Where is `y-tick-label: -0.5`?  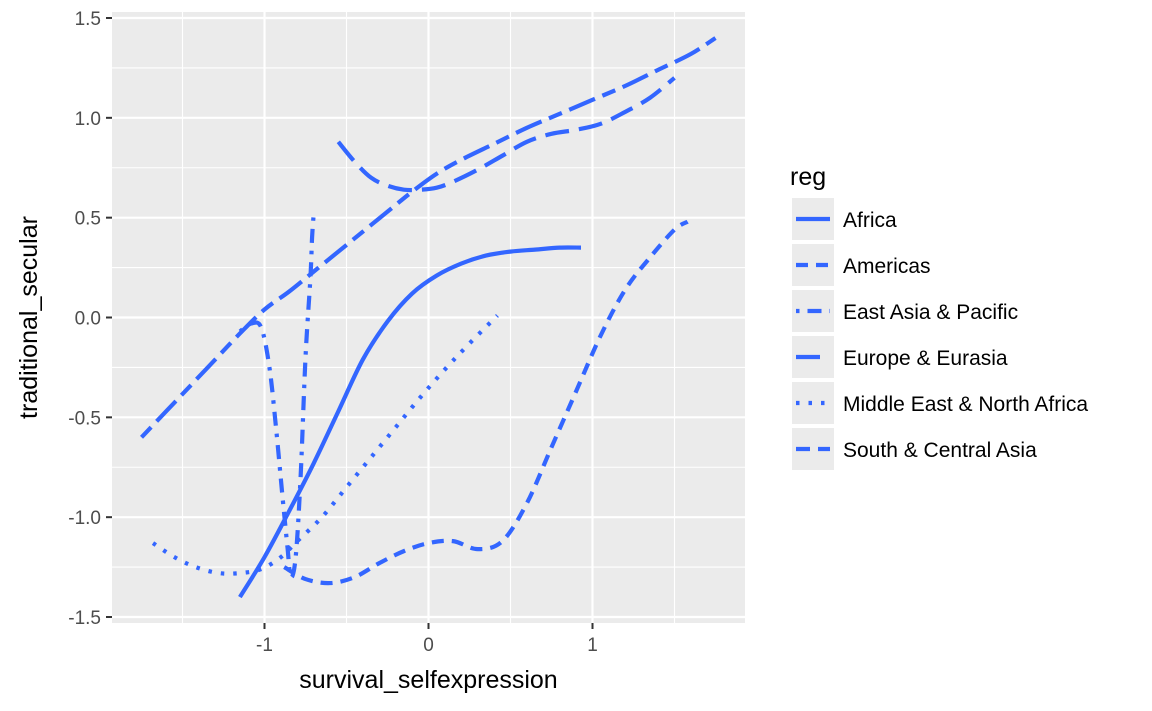
y-tick-label: -0.5 is located at coordinates (84, 418).